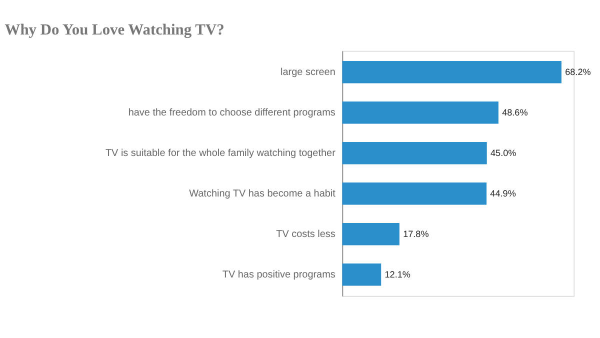  Describe the element at coordinates (397, 274) in the screenshot. I see `data-label: 12.1%` at that location.